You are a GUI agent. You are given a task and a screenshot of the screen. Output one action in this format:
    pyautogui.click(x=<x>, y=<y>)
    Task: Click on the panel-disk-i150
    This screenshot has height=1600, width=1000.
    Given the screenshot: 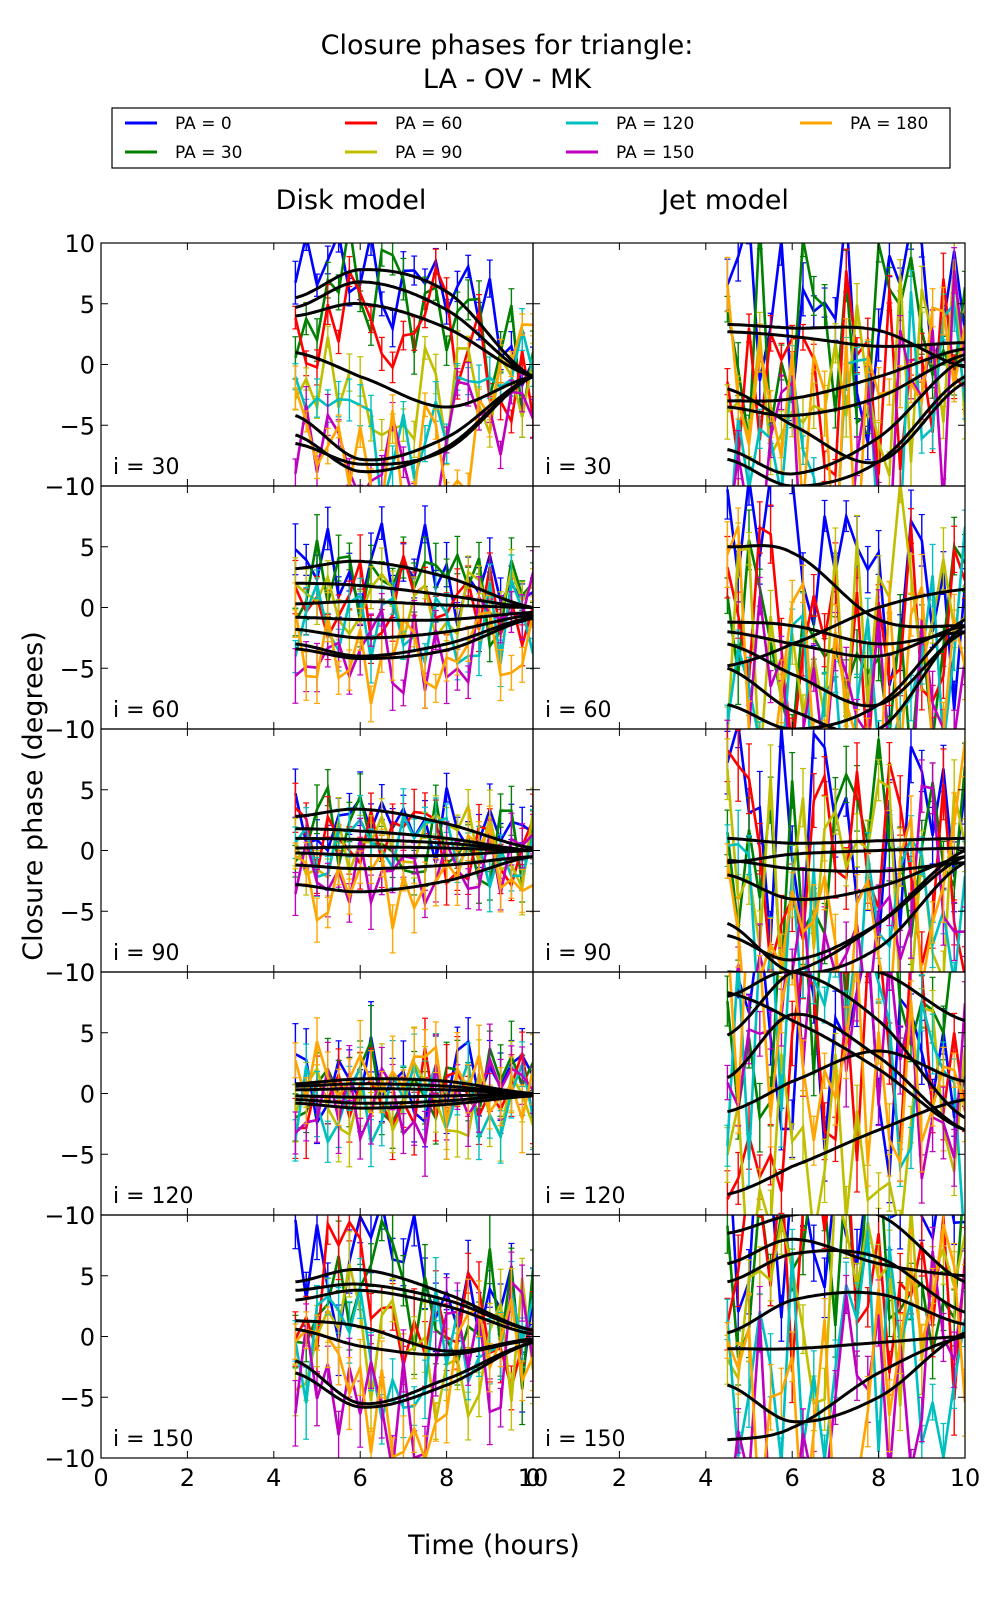 What is the action you would take?
    pyautogui.click(x=412, y=1336)
    